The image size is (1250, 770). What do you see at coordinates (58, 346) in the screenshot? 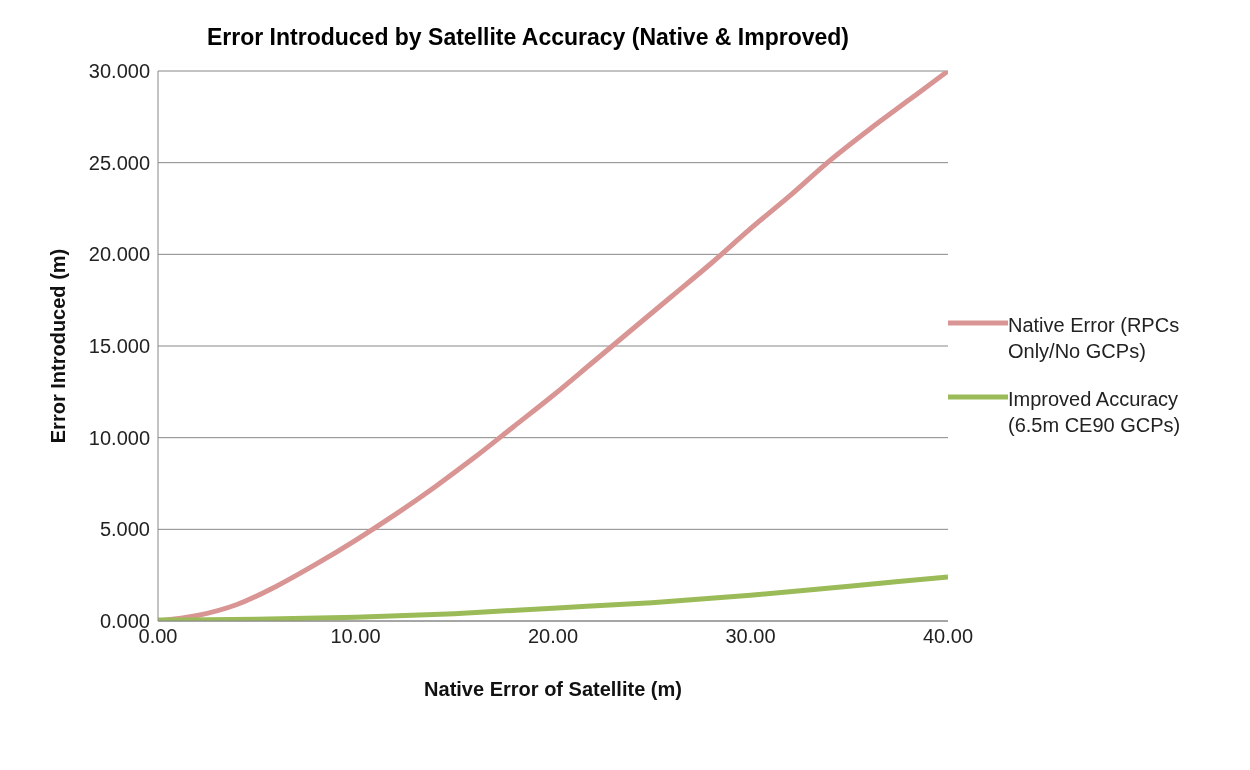
I see `y-axis-title: Error Introduced (m)` at bounding box center [58, 346].